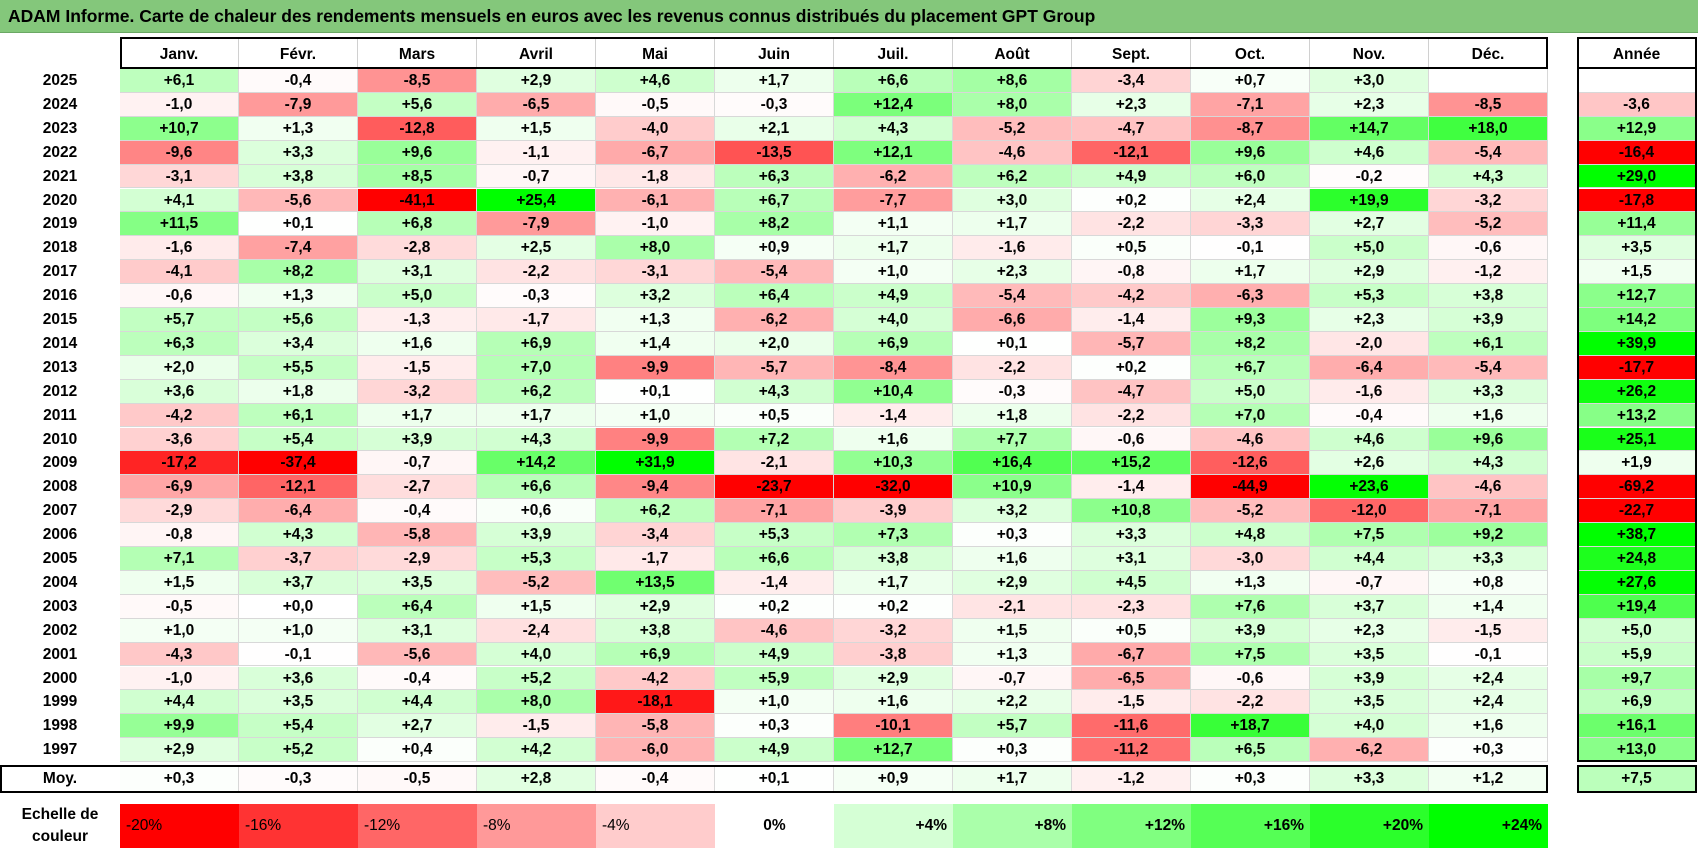 The image size is (1698, 848). What do you see at coordinates (536, 606) in the screenshot?
I see `heatmap-cell: +1,5` at bounding box center [536, 606].